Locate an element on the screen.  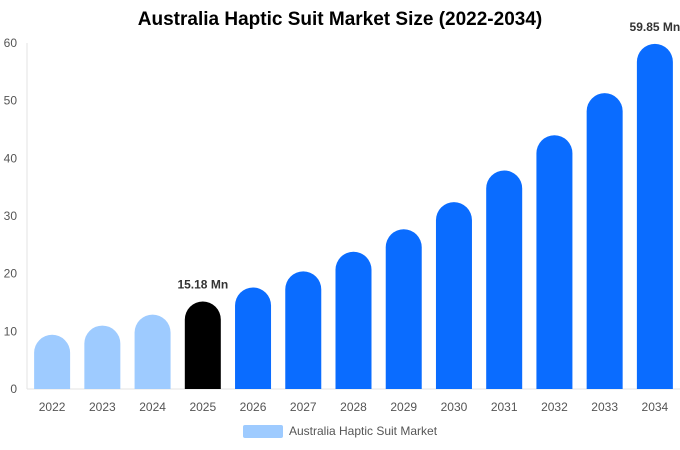
legend: Australia Haptic Suit Market is located at coordinates (340, 431).